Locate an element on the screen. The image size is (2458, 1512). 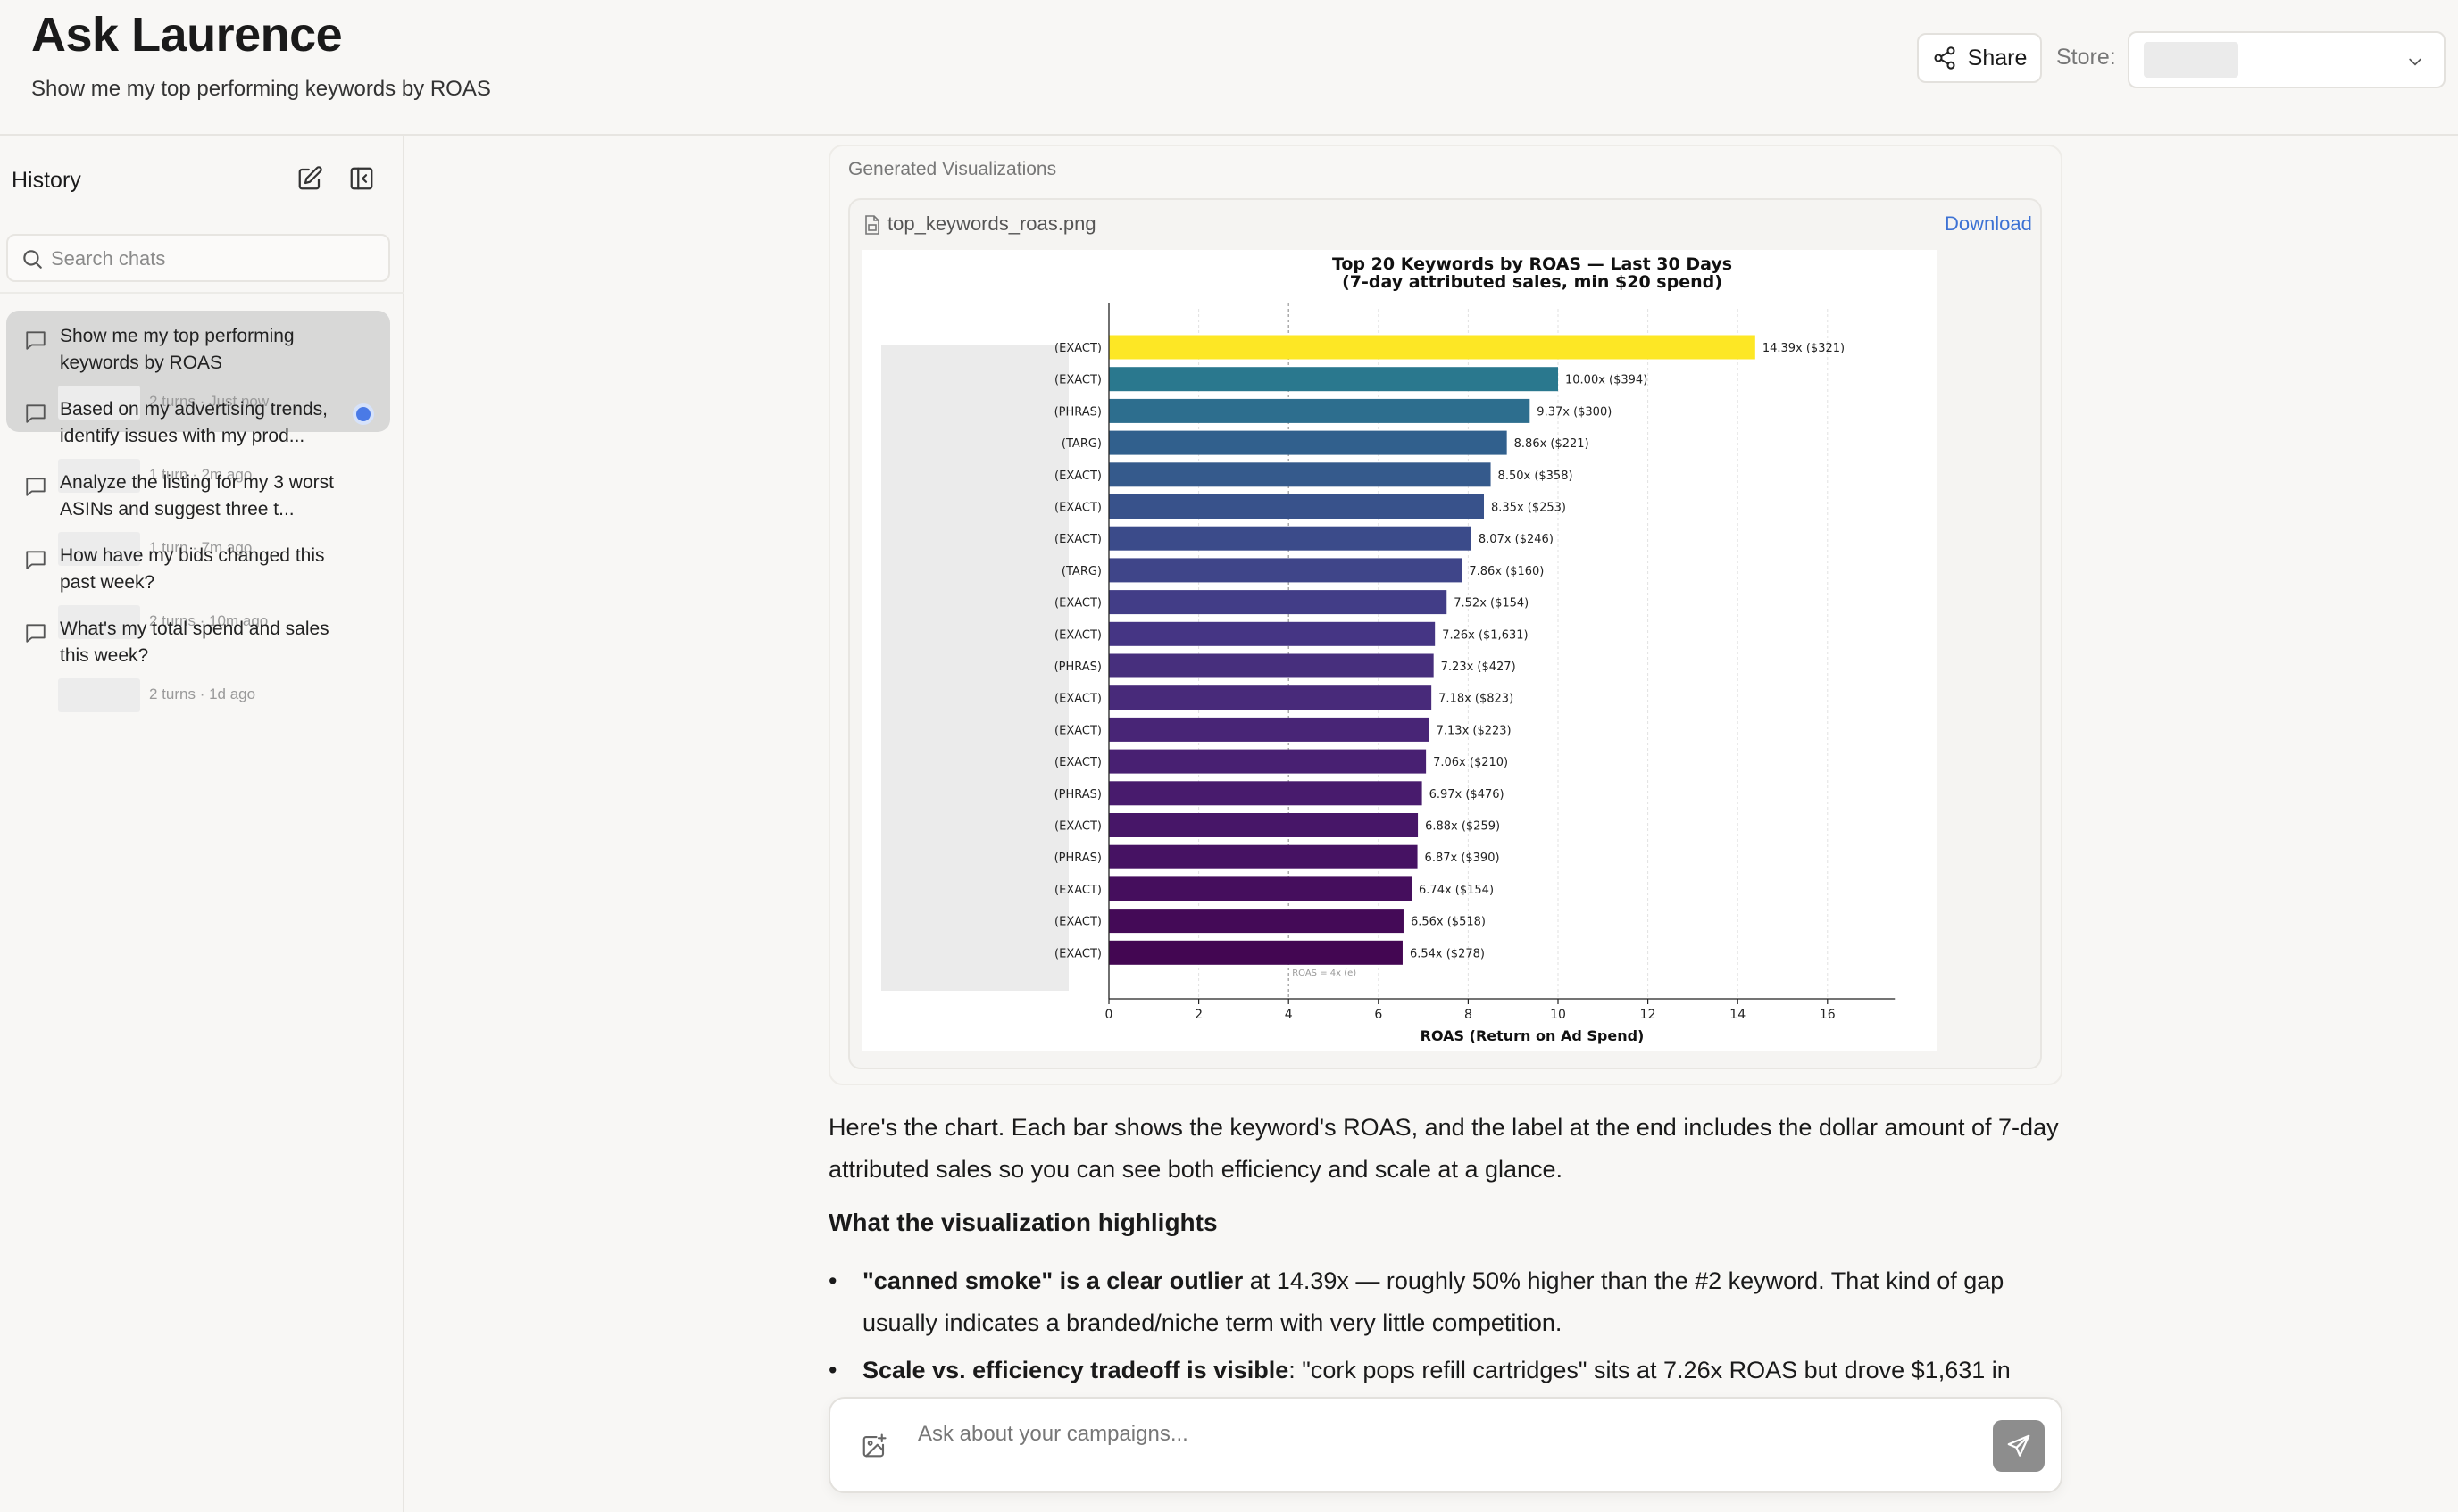
chart-data-label: 7.18x ($823) is located at coordinates (1475, 700).